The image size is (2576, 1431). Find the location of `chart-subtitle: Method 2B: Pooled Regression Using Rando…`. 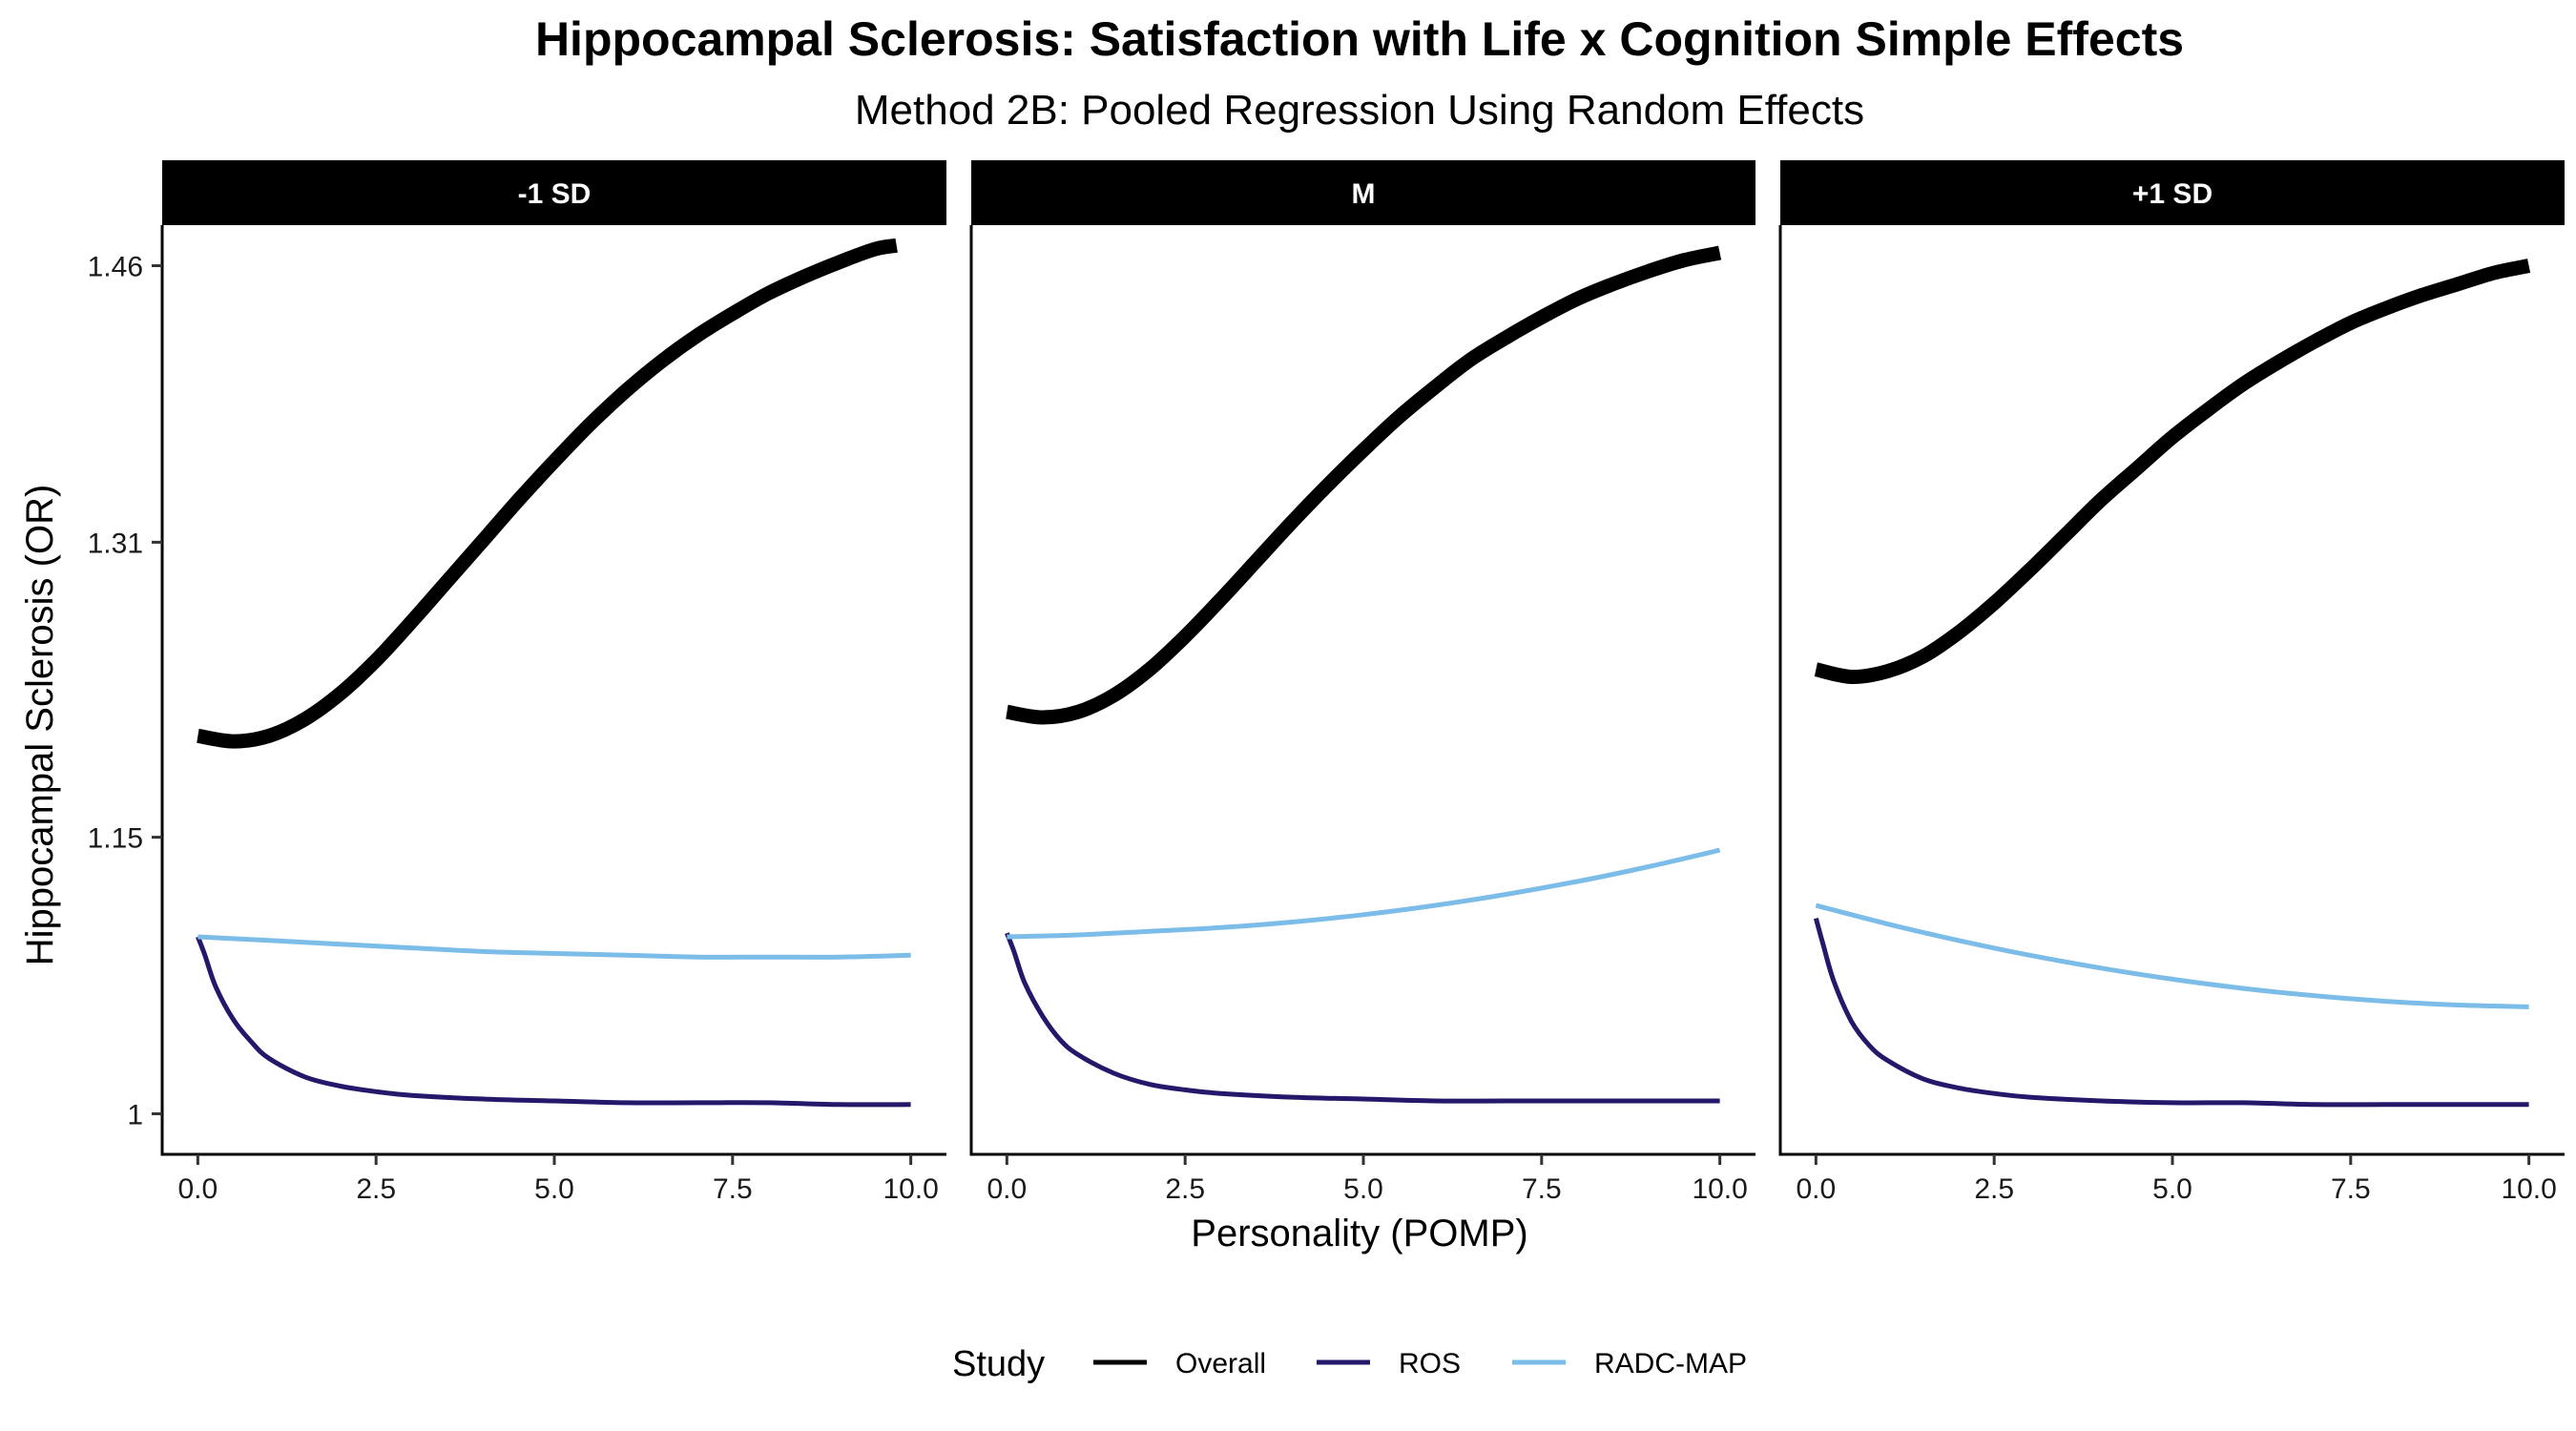

chart-subtitle: Method 2B: Pooled Regression Using Rando… is located at coordinates (1359, 110).